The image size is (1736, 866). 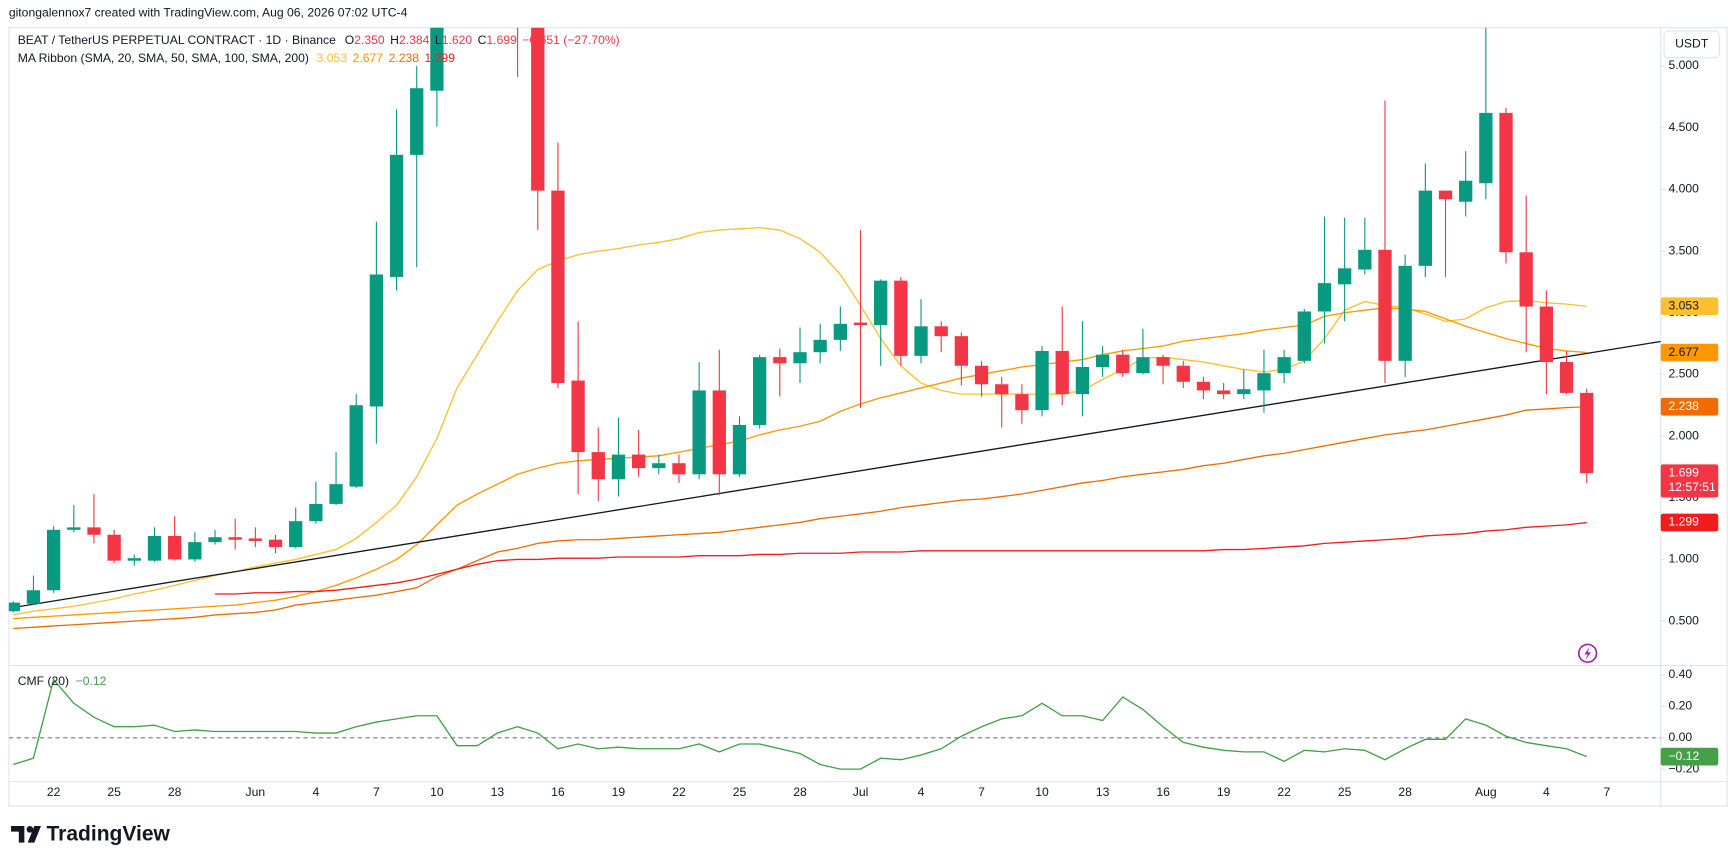 I want to click on ohlc-key: O, so click(x=349, y=40).